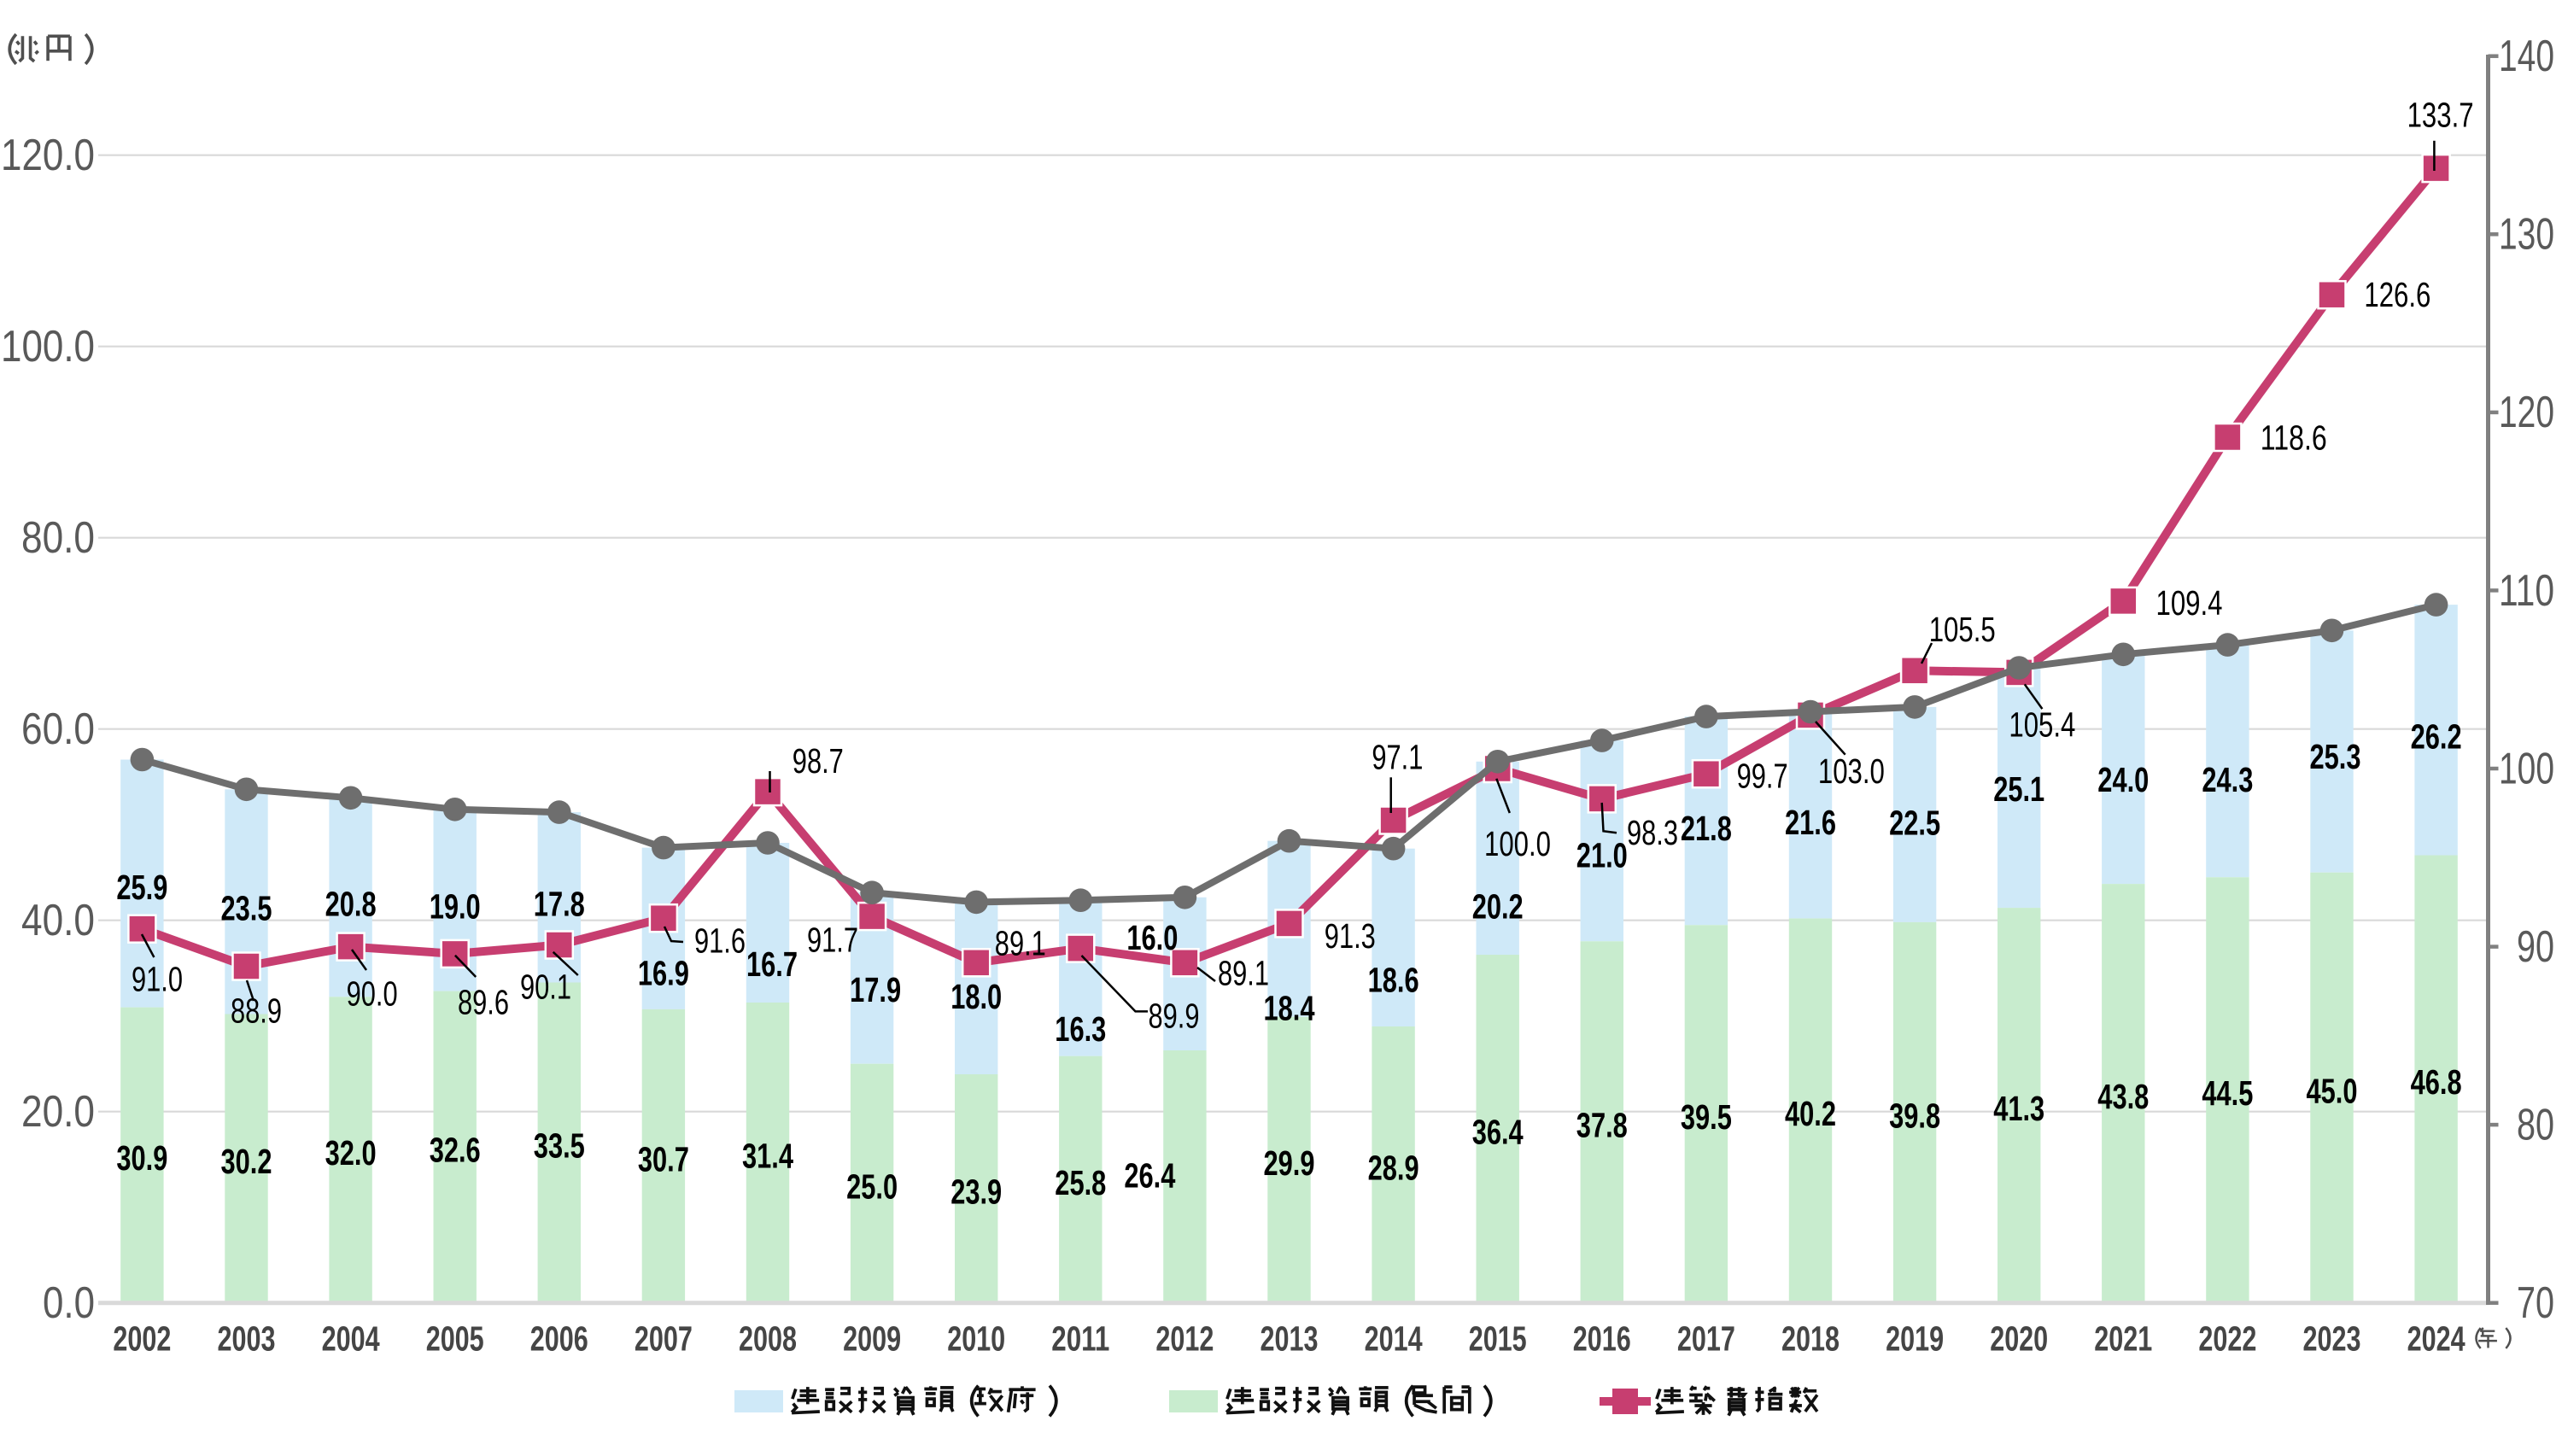 Image resolution: width=2562 pixels, height=1456 pixels. I want to click on svg-text: 105.4, so click(2042, 725).